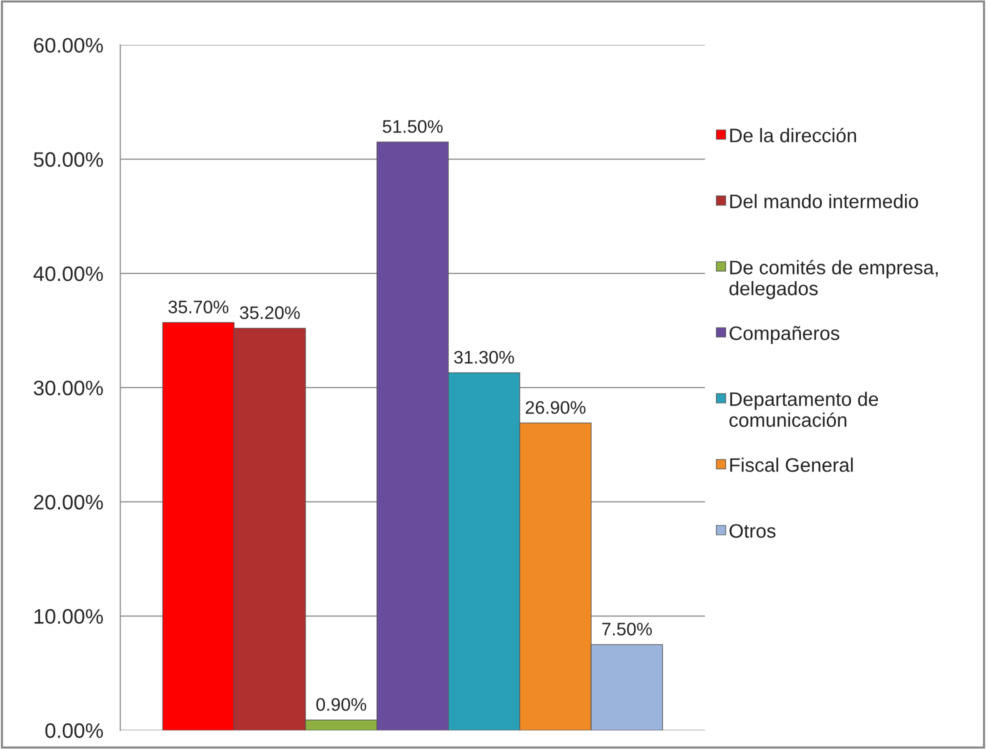  Describe the element at coordinates (556, 407) in the screenshot. I see `data-label: 26.90%` at that location.